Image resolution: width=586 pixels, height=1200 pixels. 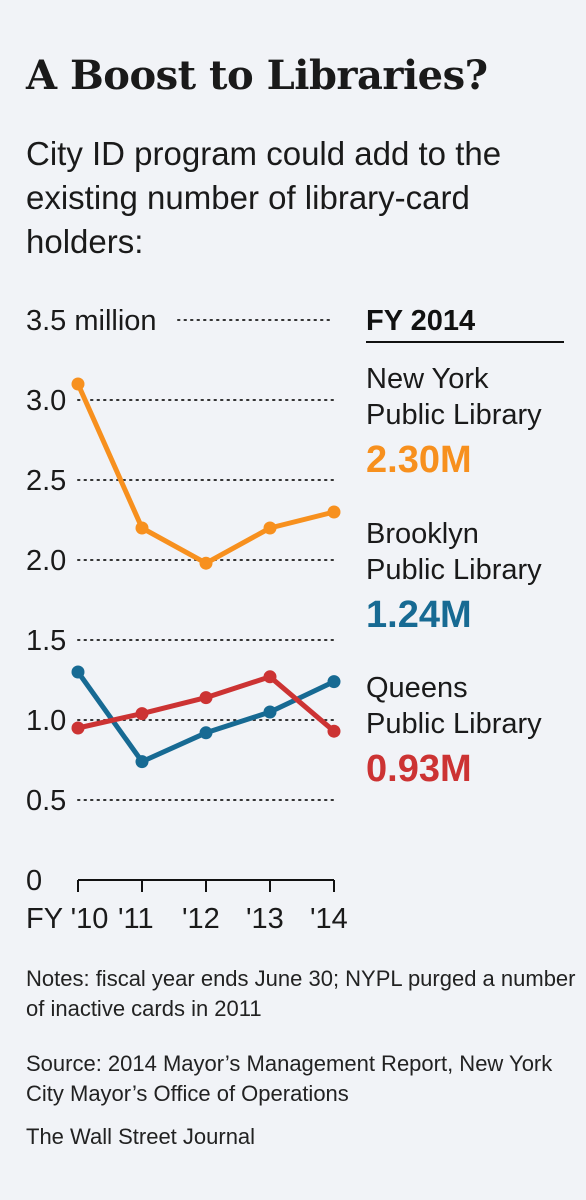 What do you see at coordinates (46, 721) in the screenshot?
I see `y-tick-label: 1.0` at bounding box center [46, 721].